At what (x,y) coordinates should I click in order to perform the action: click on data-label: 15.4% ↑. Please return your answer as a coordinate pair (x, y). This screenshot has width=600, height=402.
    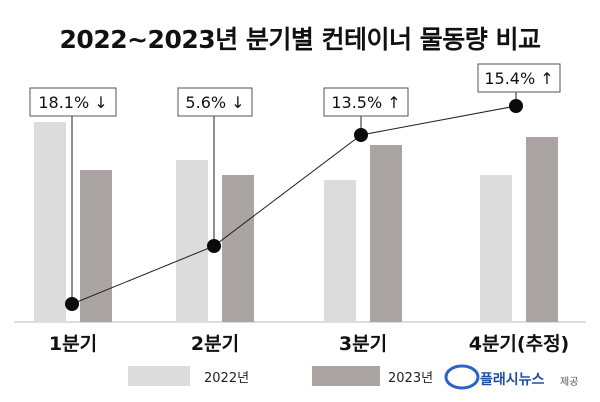
    Looking at the image, I should click on (518, 78).